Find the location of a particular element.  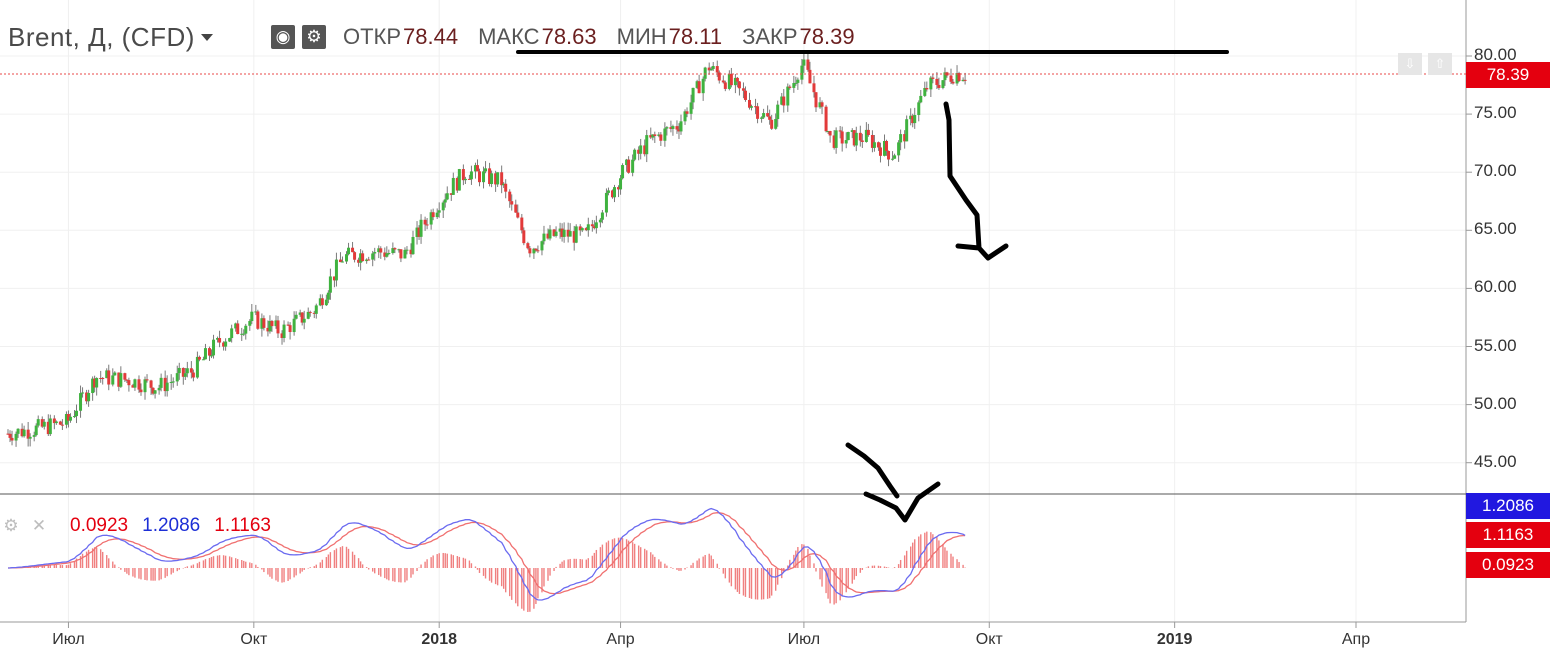

x-tick-label: Апр is located at coordinates (1356, 639).